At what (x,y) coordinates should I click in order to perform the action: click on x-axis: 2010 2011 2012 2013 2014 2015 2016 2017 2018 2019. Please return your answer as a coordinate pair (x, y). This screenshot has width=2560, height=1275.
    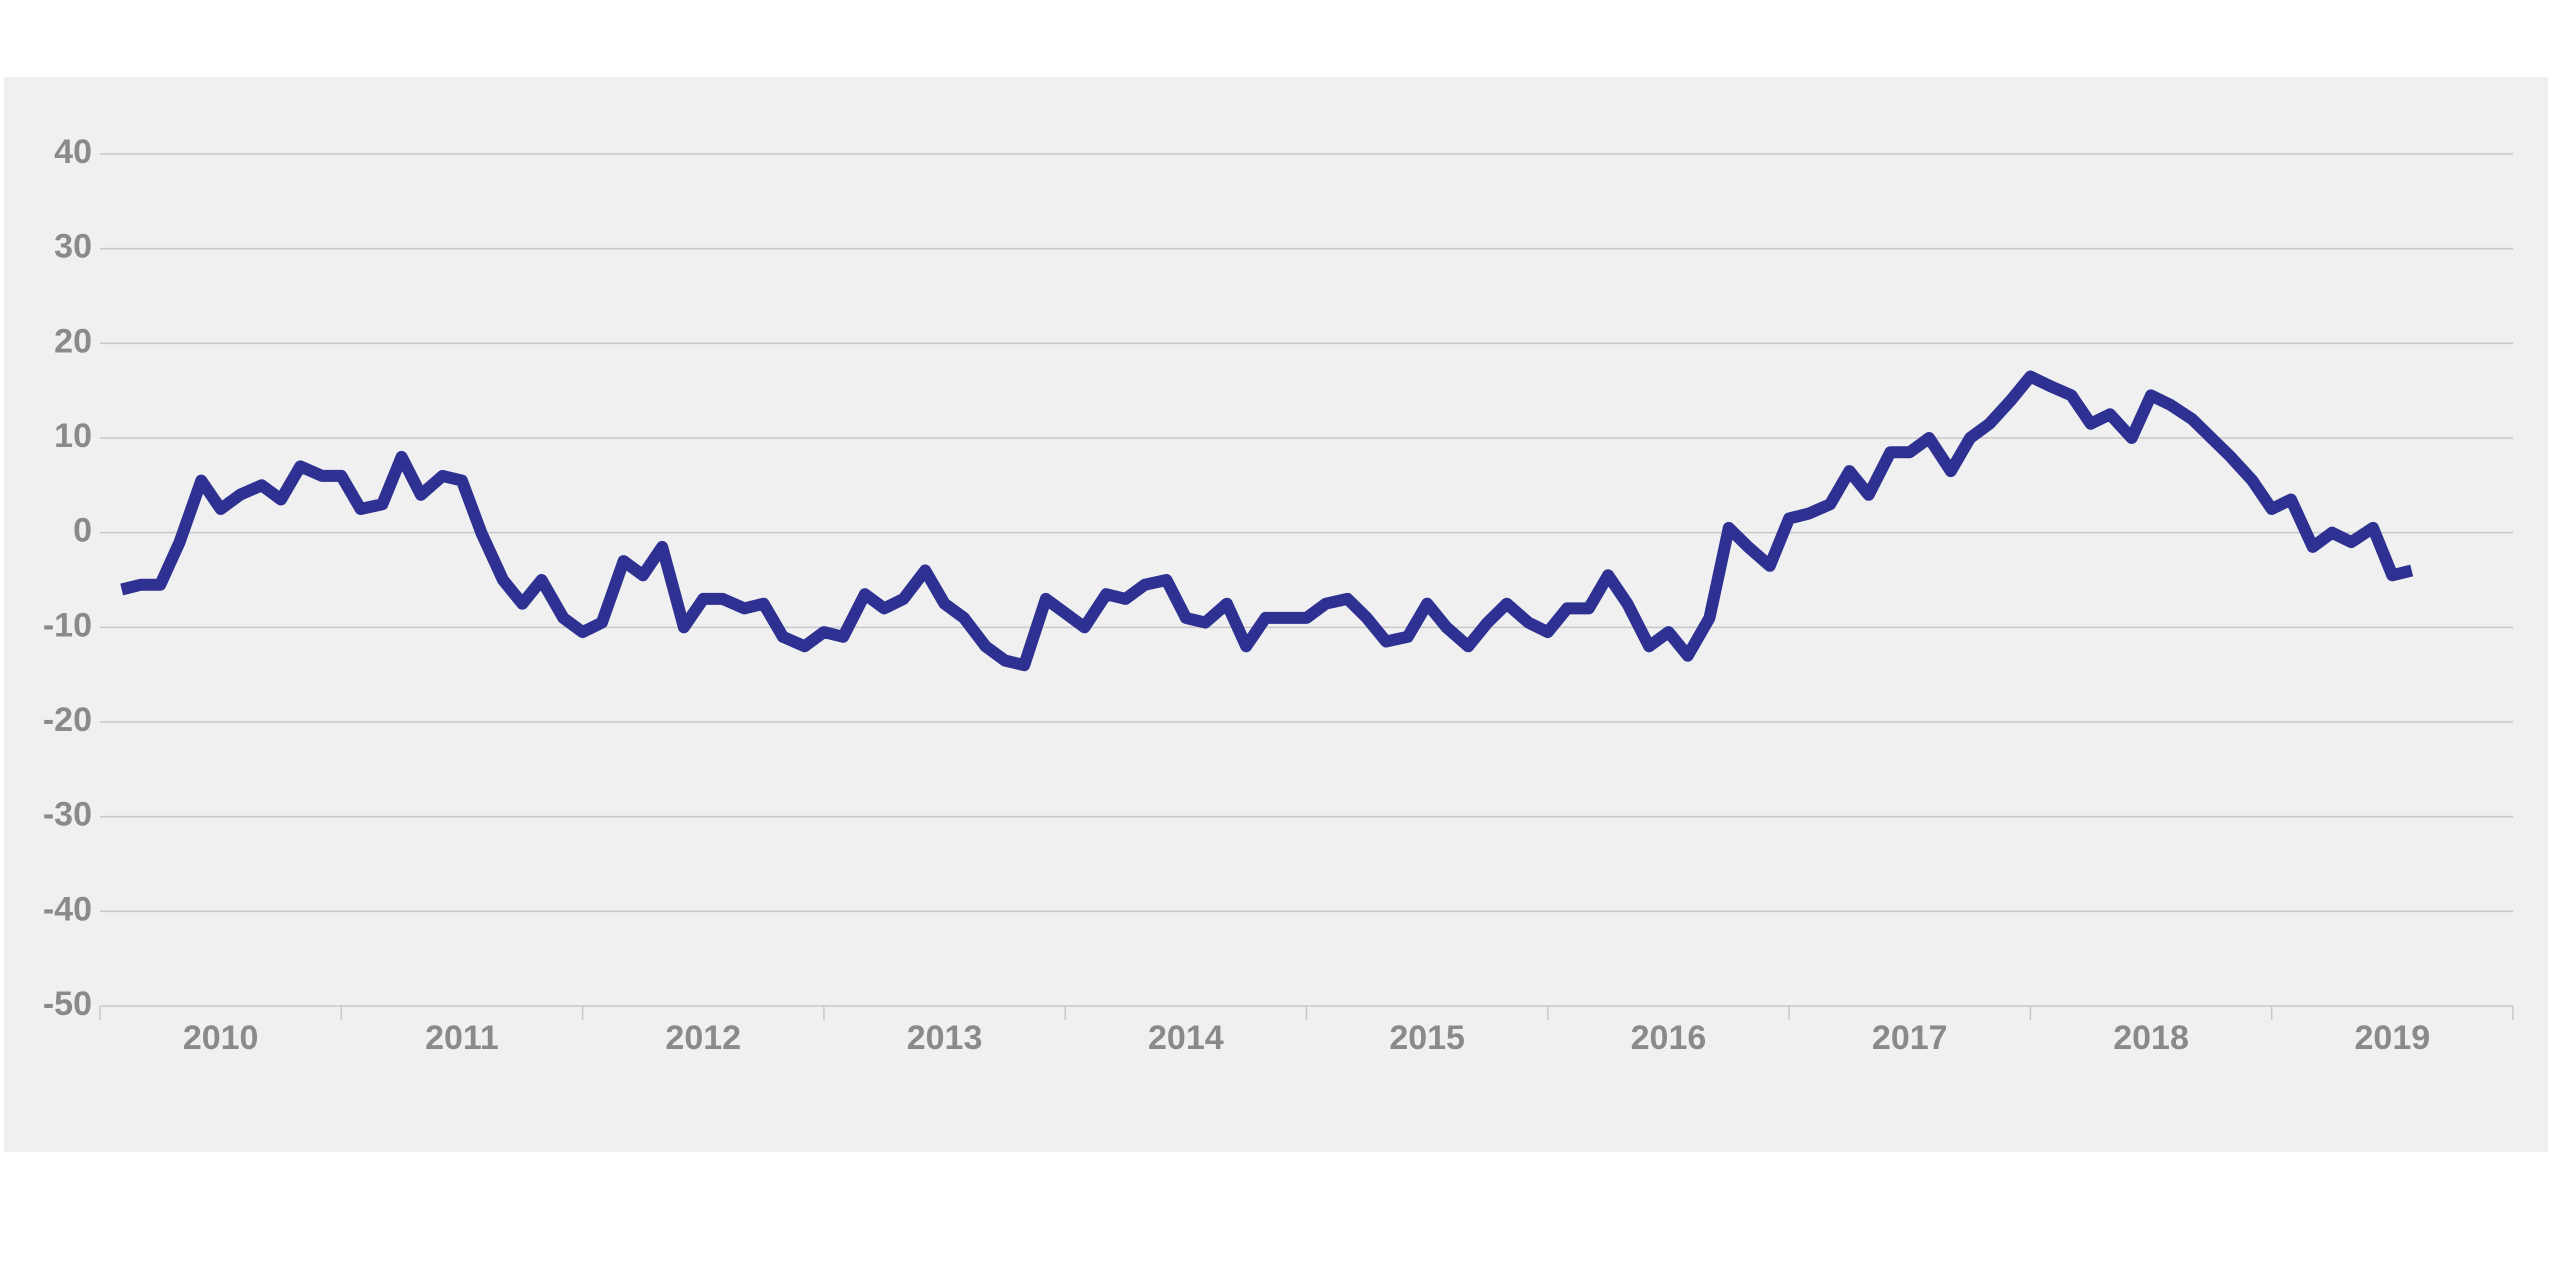
    Looking at the image, I should click on (1306, 1031).